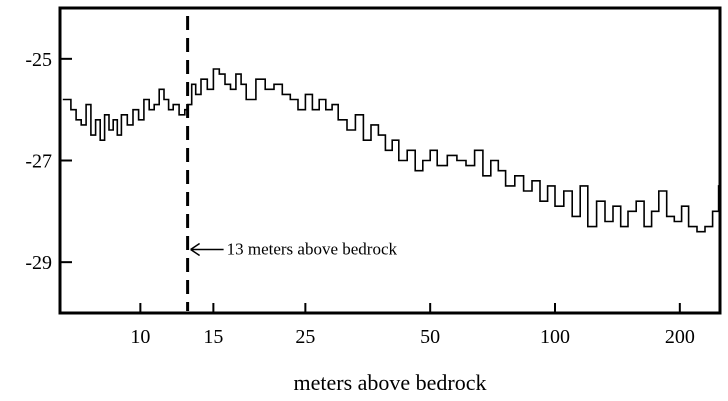 Image resolution: width=728 pixels, height=401 pixels. I want to click on x-tick-label: 25, so click(305, 337).